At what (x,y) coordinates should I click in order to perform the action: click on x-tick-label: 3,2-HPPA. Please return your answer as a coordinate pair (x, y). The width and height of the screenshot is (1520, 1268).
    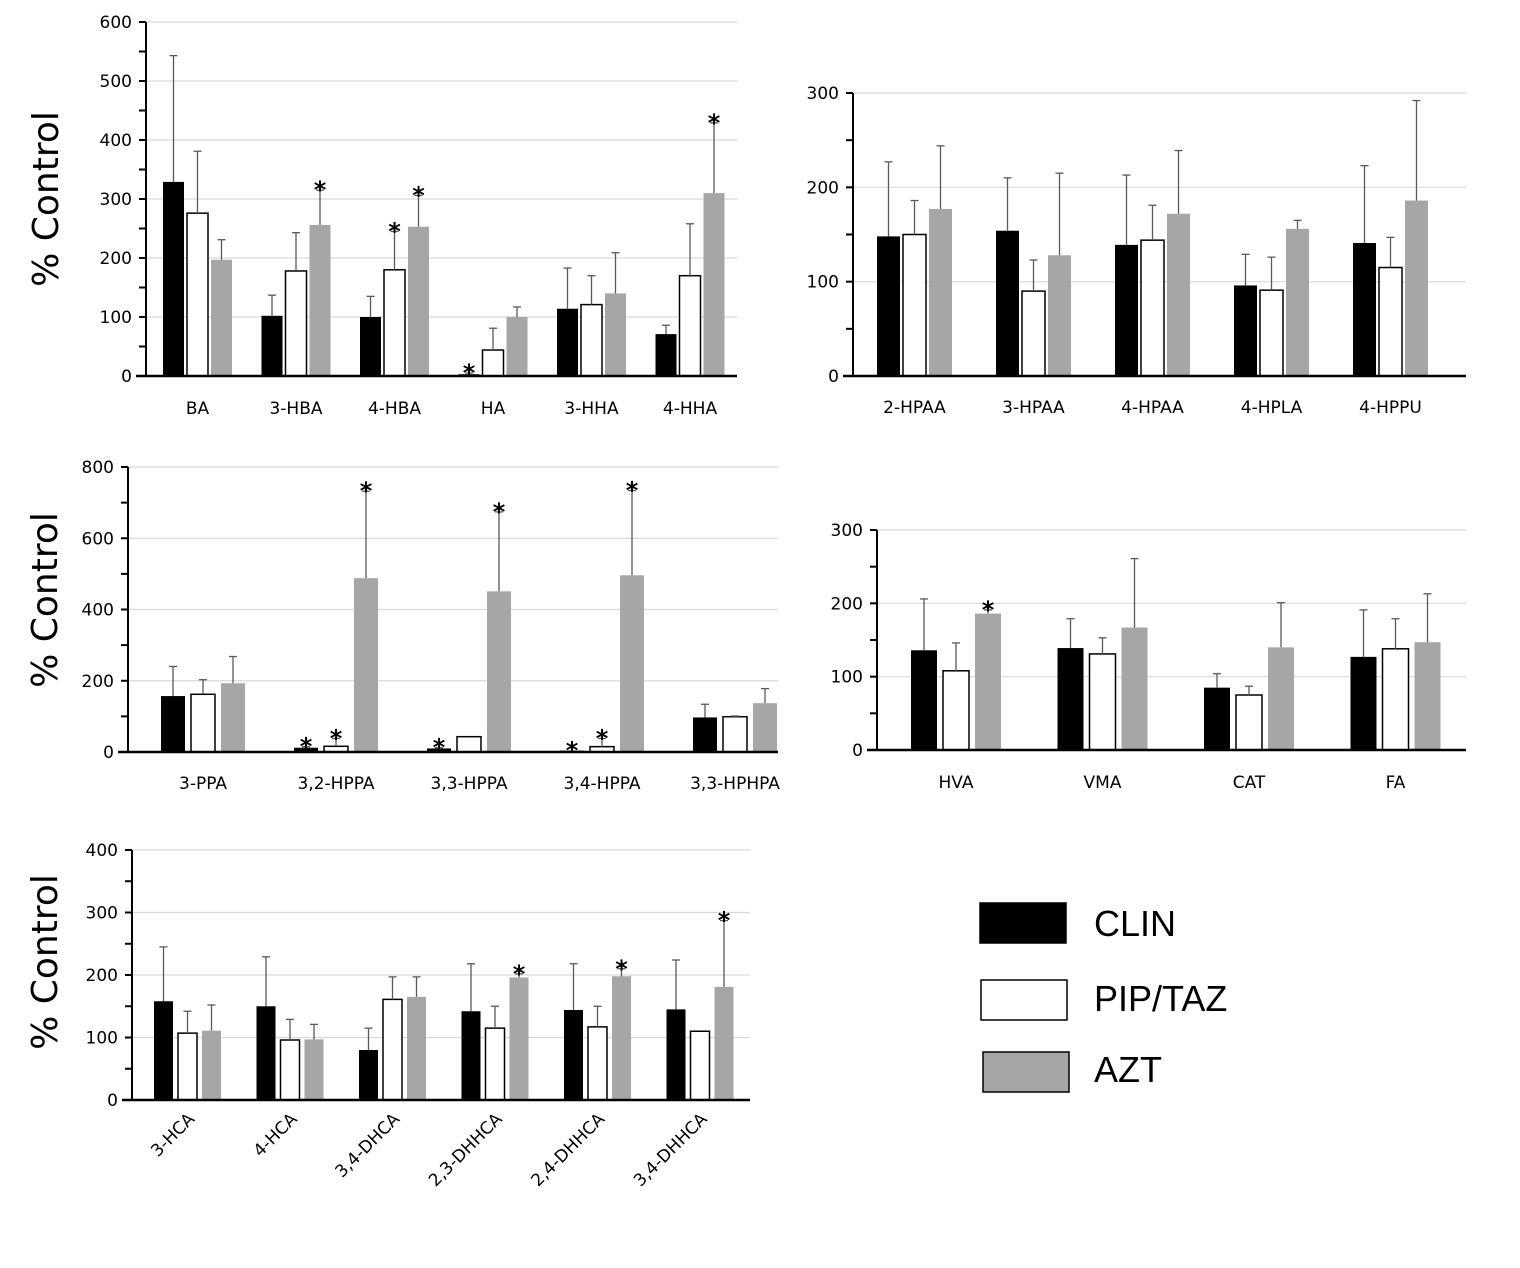
    Looking at the image, I should click on (336, 784).